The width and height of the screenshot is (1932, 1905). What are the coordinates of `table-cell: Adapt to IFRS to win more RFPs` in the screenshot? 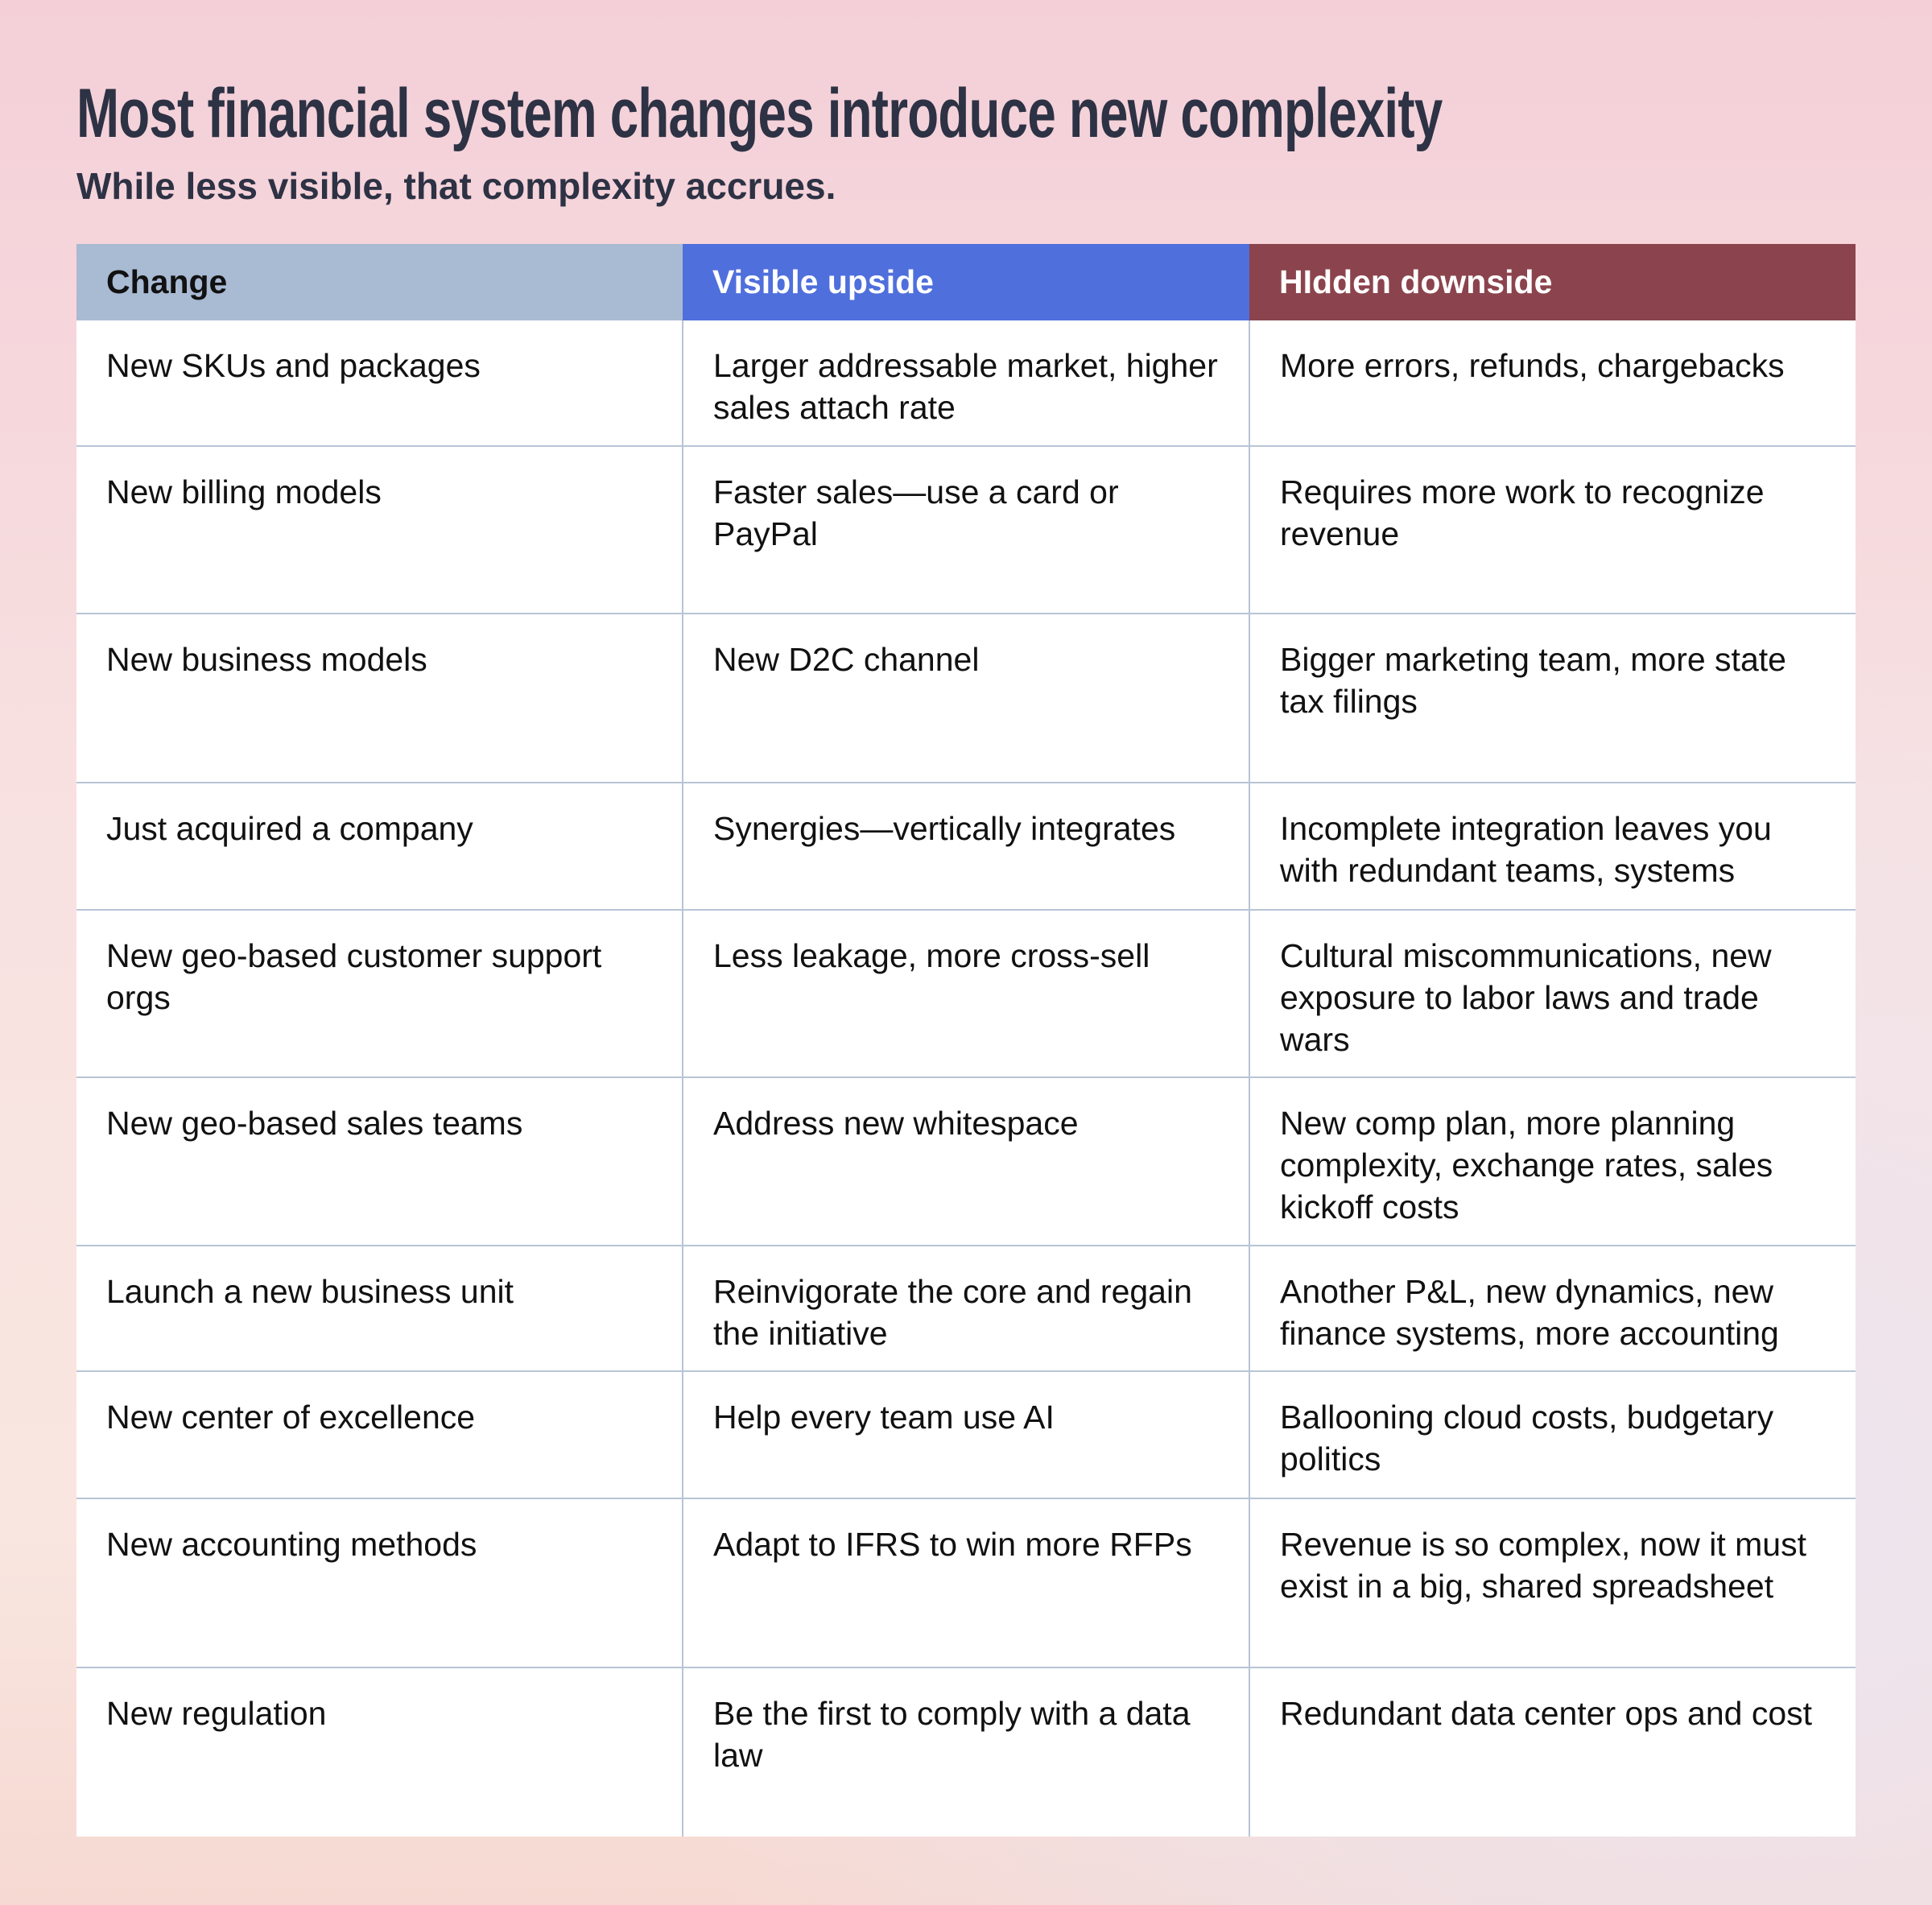 It's located at (966, 1582).